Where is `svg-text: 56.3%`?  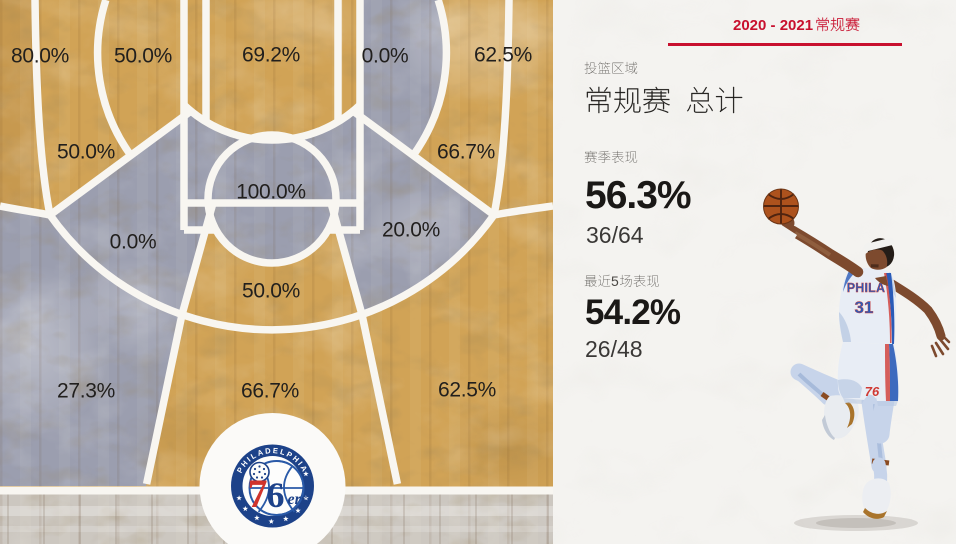 svg-text: 56.3% is located at coordinates (638, 195).